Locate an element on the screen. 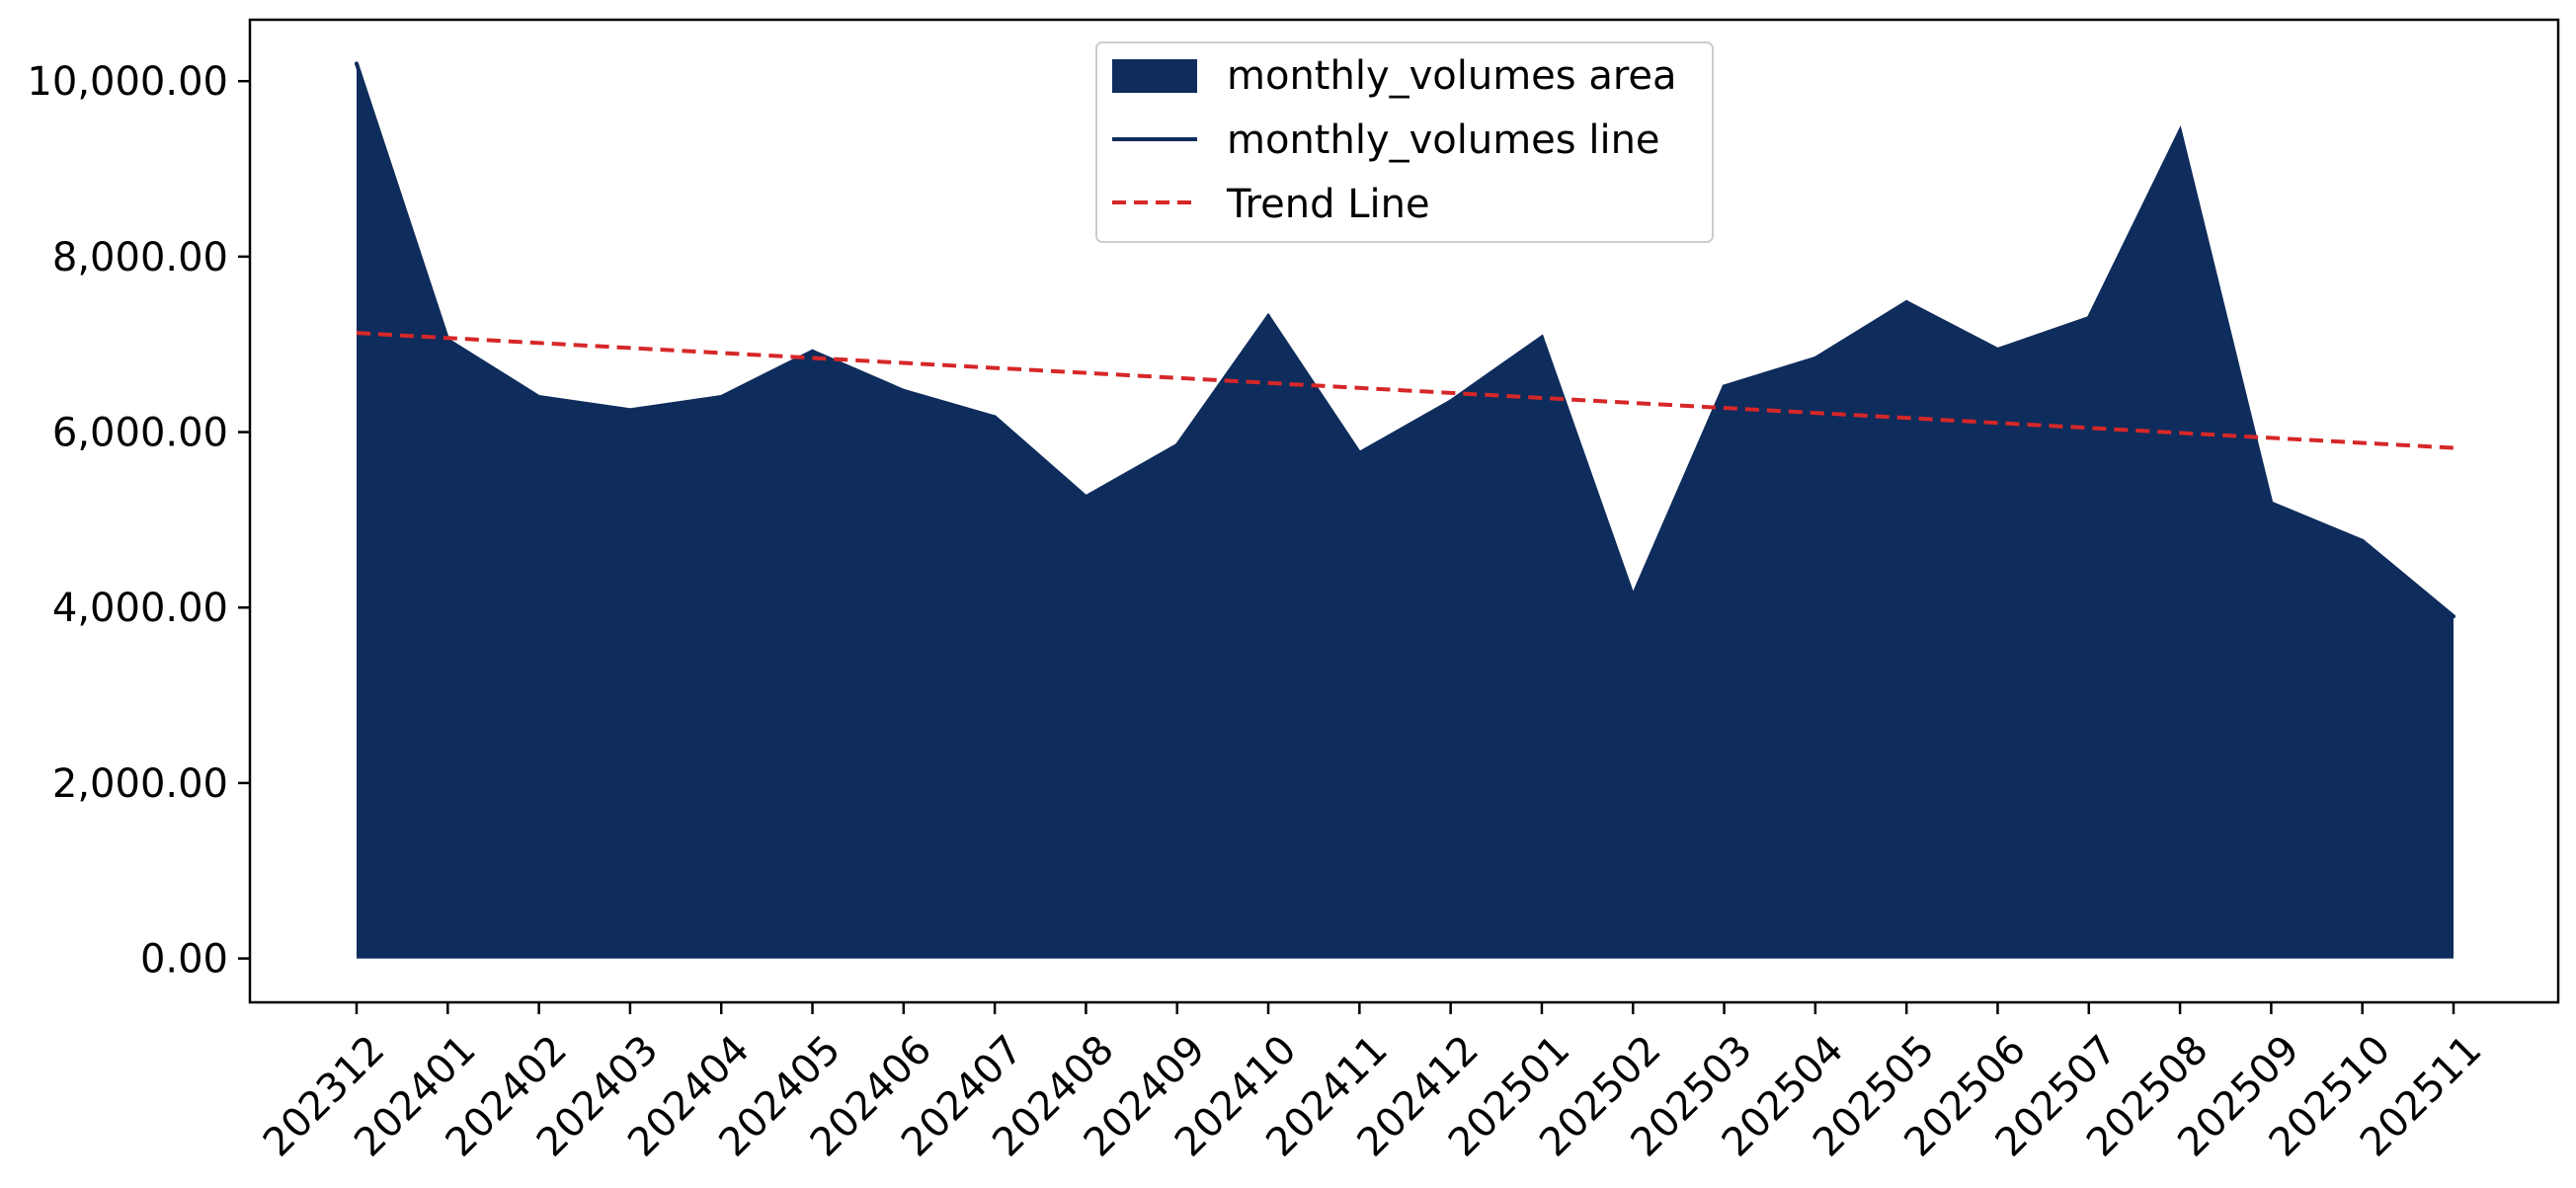 The height and width of the screenshot is (1188, 2576). trend-layer is located at coordinates (1405, 390).